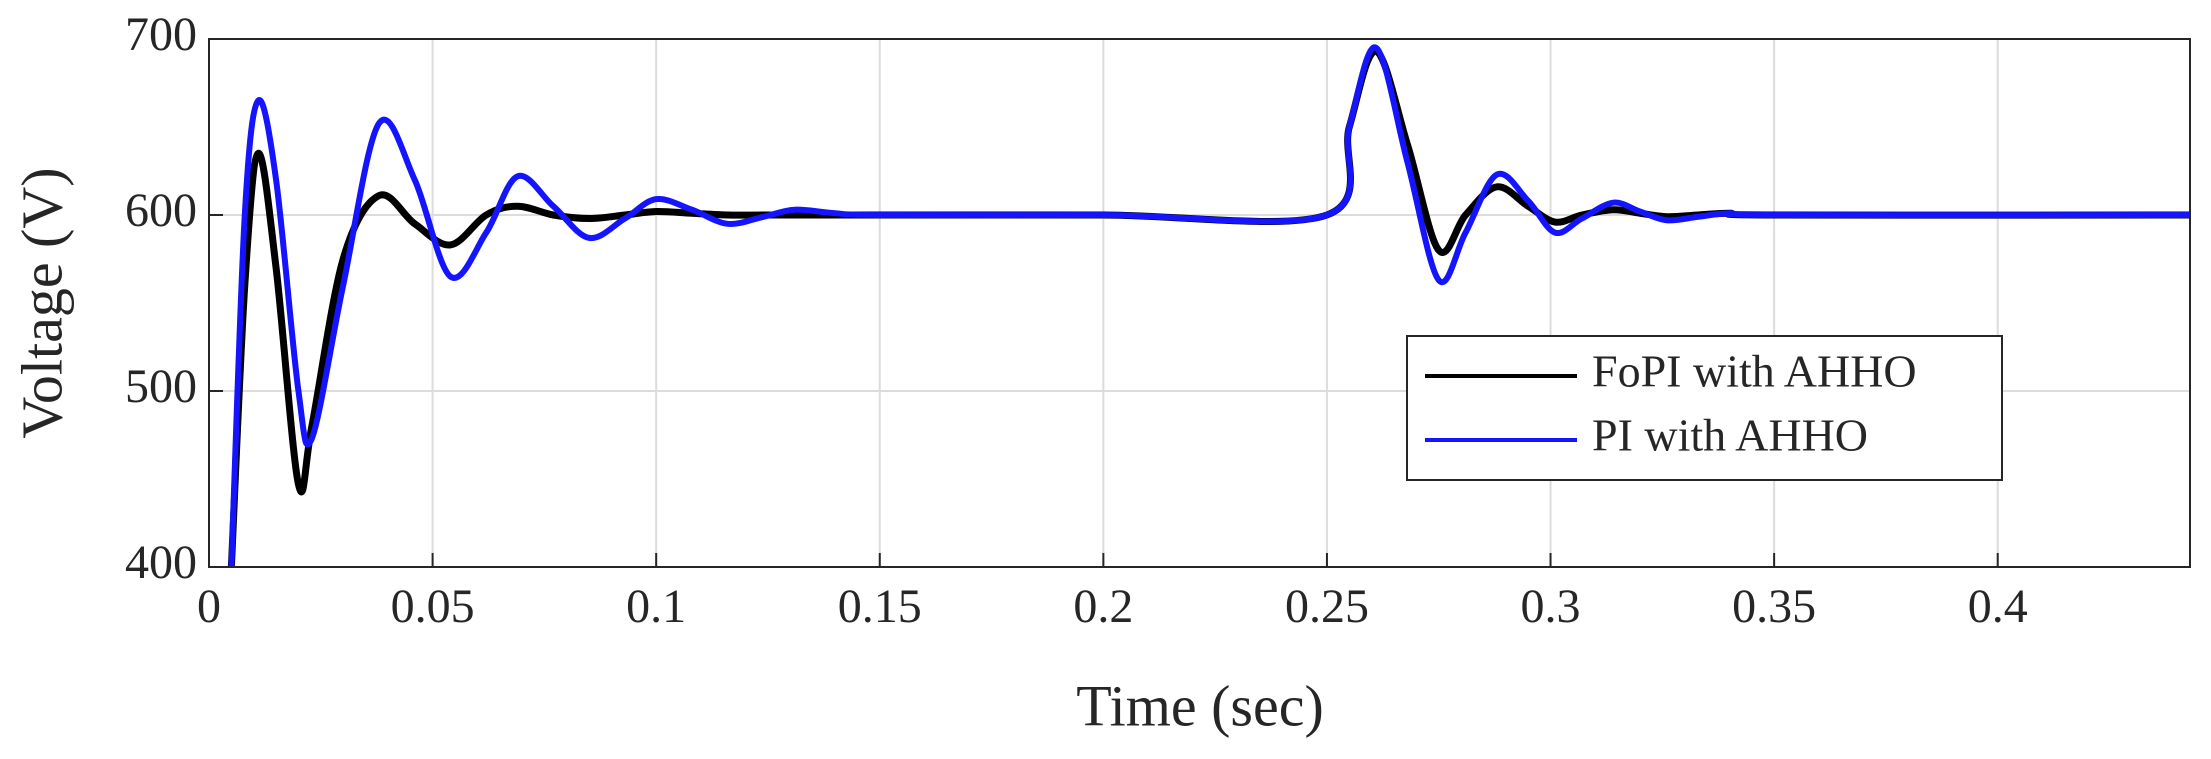  What do you see at coordinates (1327, 606) in the screenshot?
I see `x-tick-label: 0.25` at bounding box center [1327, 606].